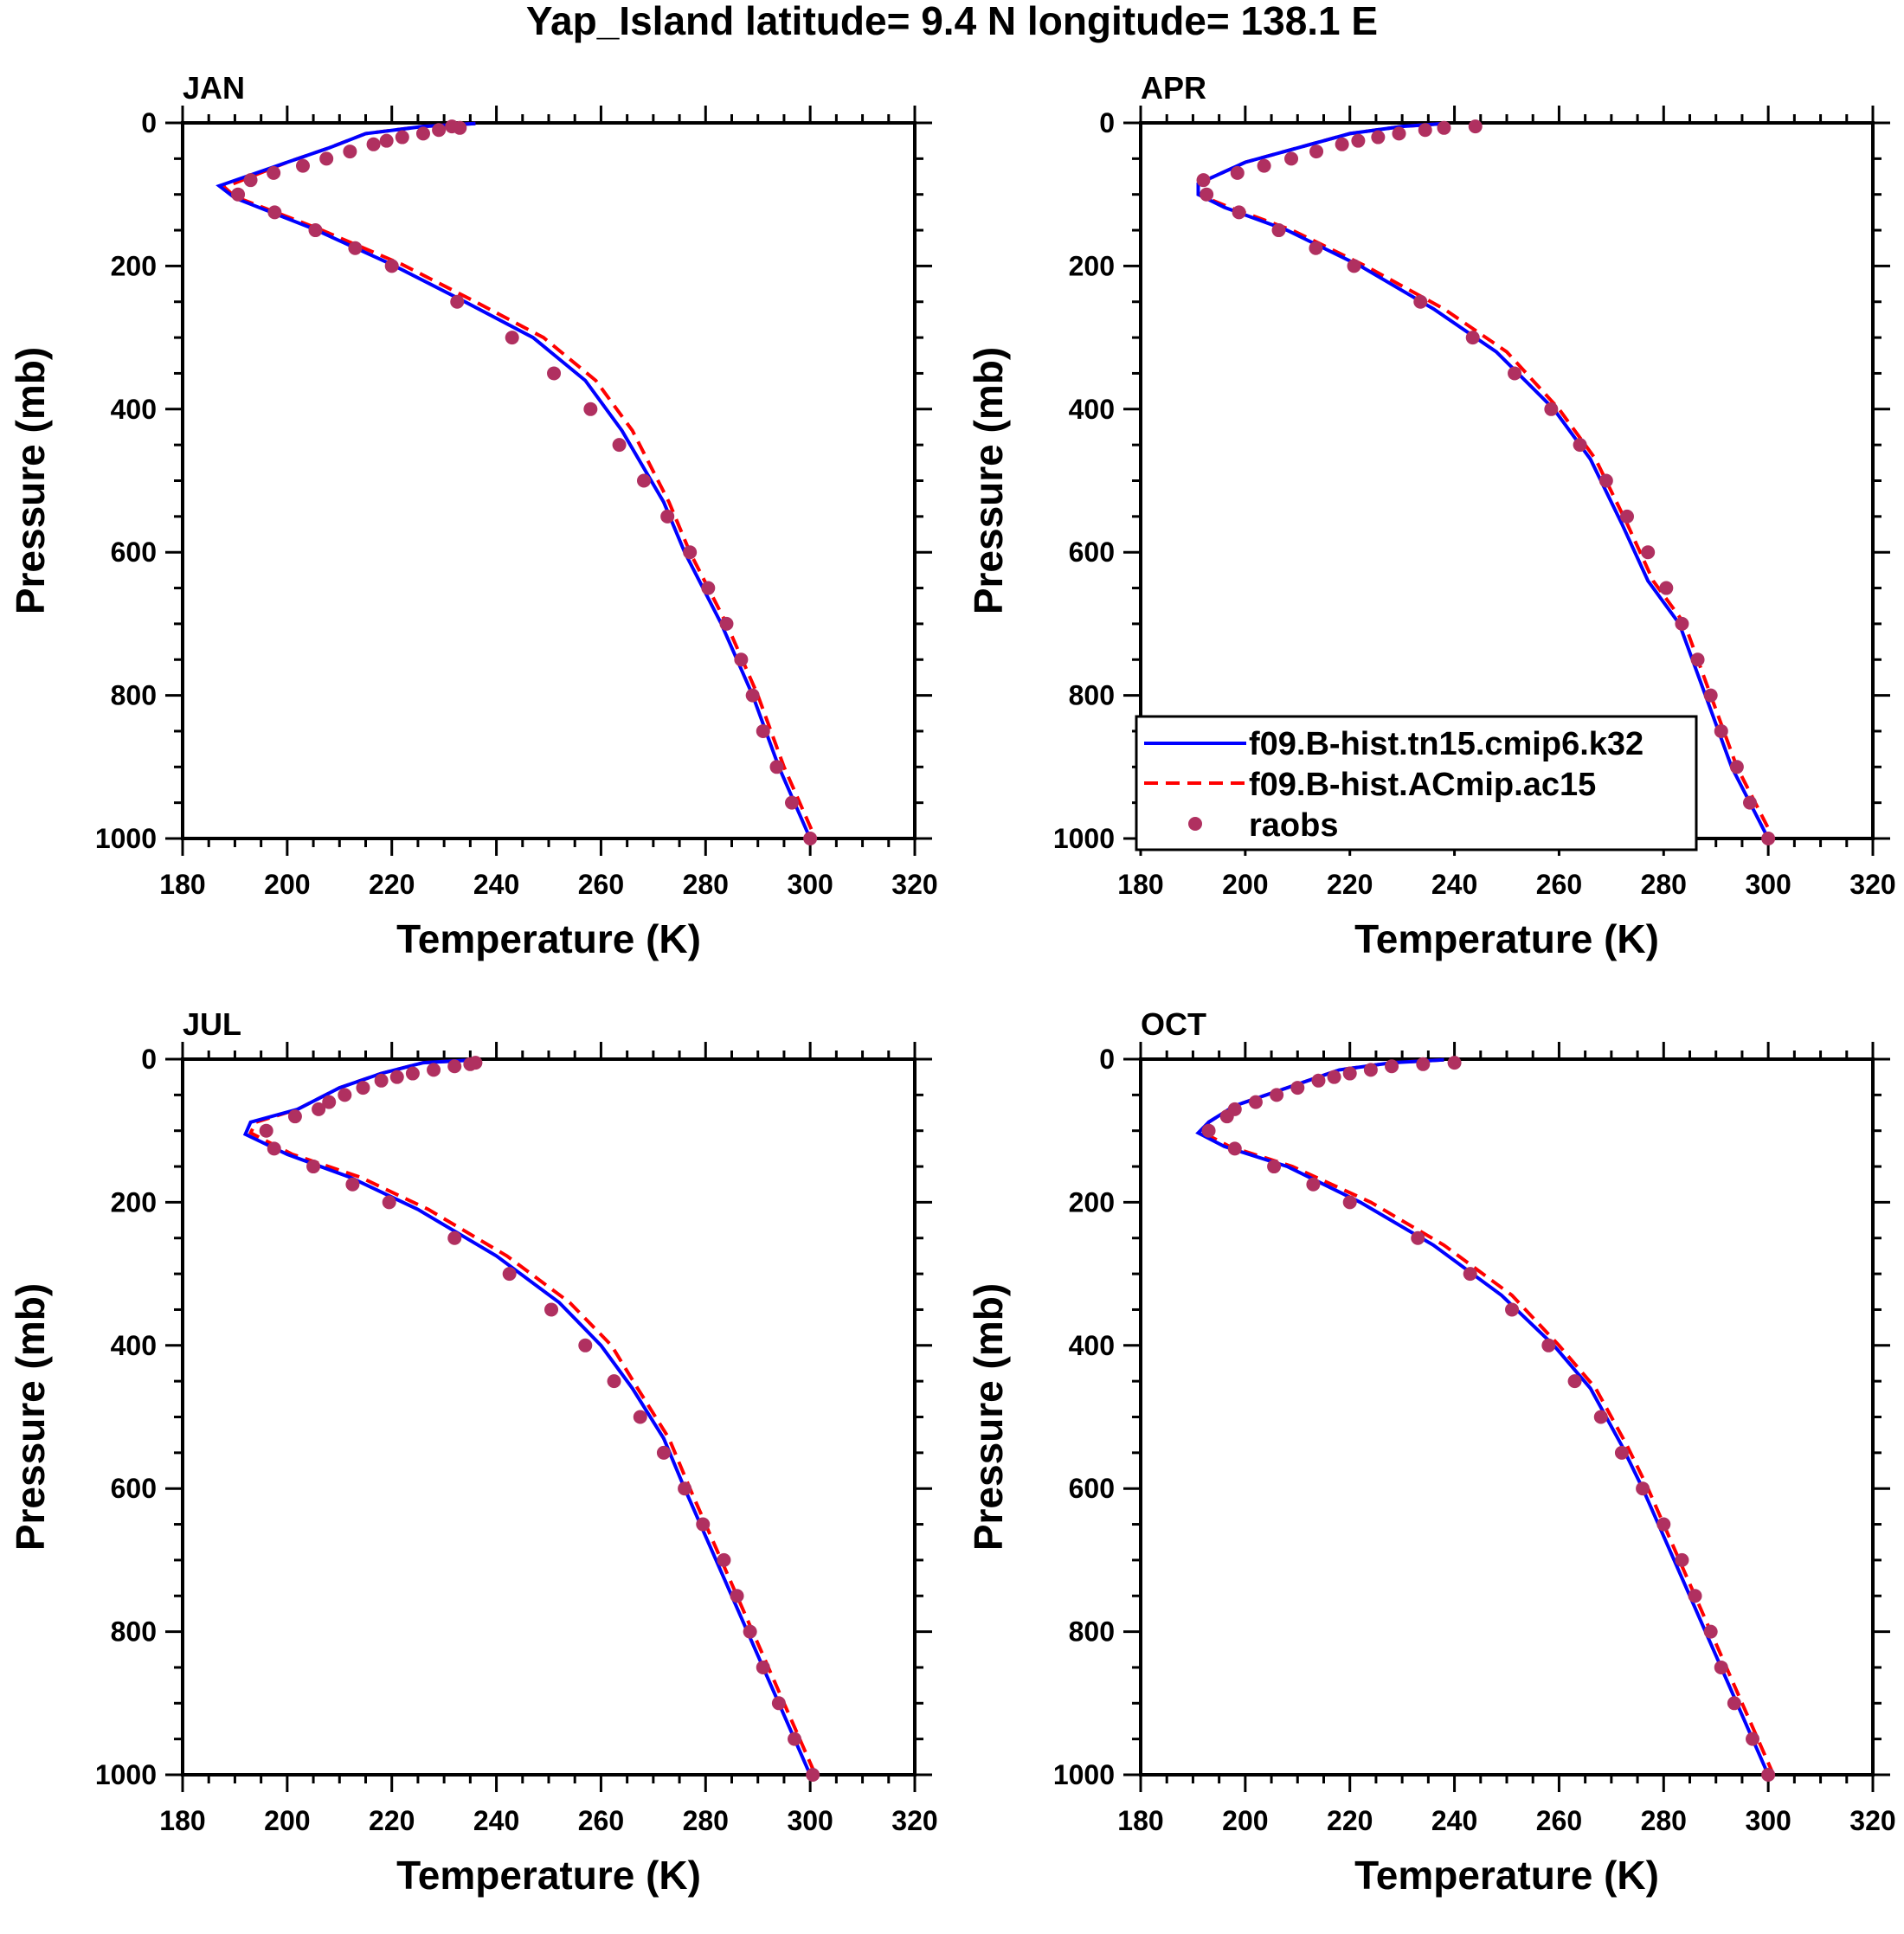 The image size is (1904, 1934). What do you see at coordinates (1422, 785) in the screenshot?
I see `legend-entry: f09.B-hist.ACmip.ac15` at bounding box center [1422, 785].